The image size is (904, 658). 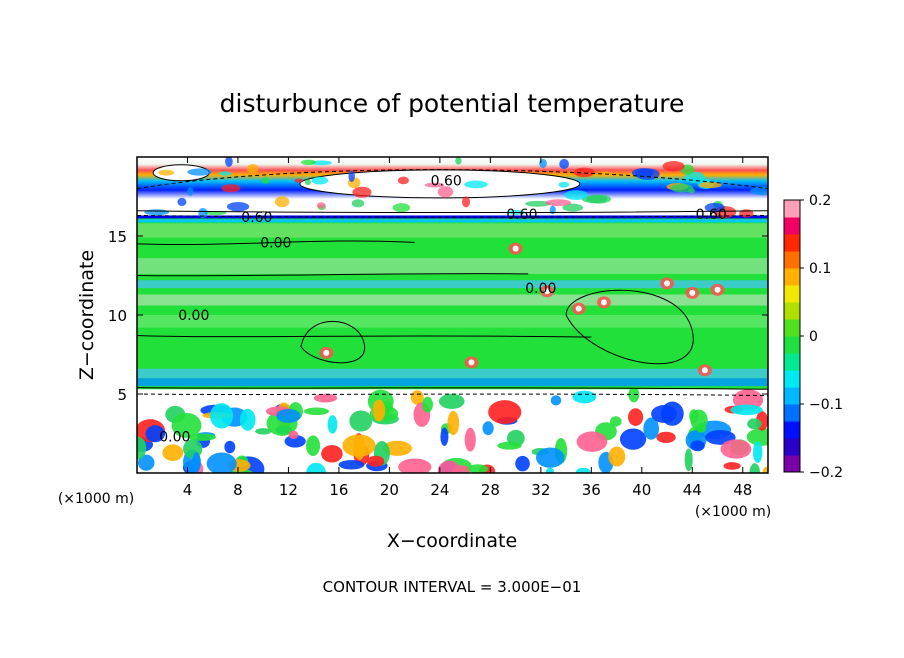 I want to click on x-tick-label: 8, so click(x=238, y=490).